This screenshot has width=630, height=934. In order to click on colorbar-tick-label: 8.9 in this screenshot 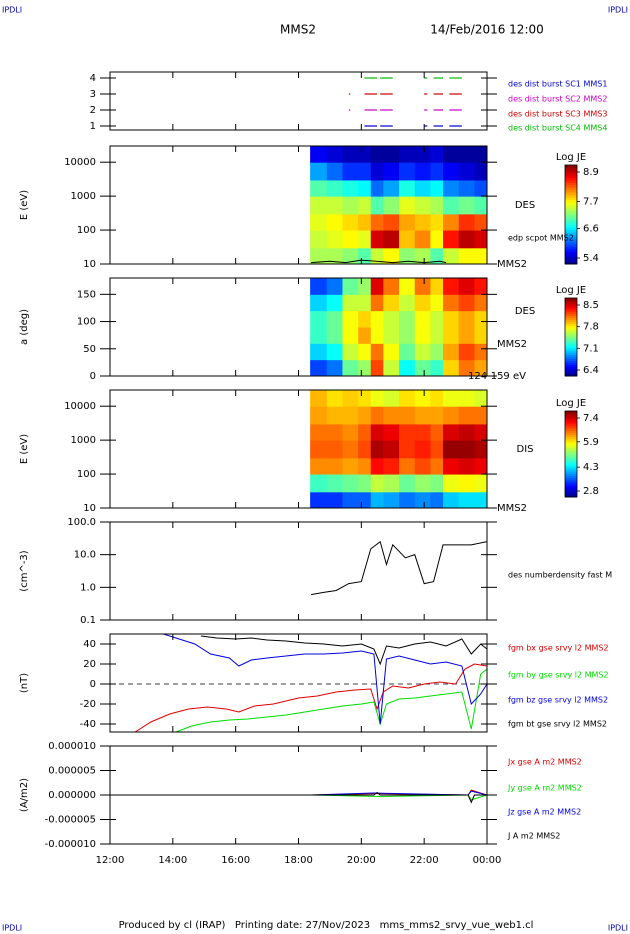, I will do `click(591, 172)`.